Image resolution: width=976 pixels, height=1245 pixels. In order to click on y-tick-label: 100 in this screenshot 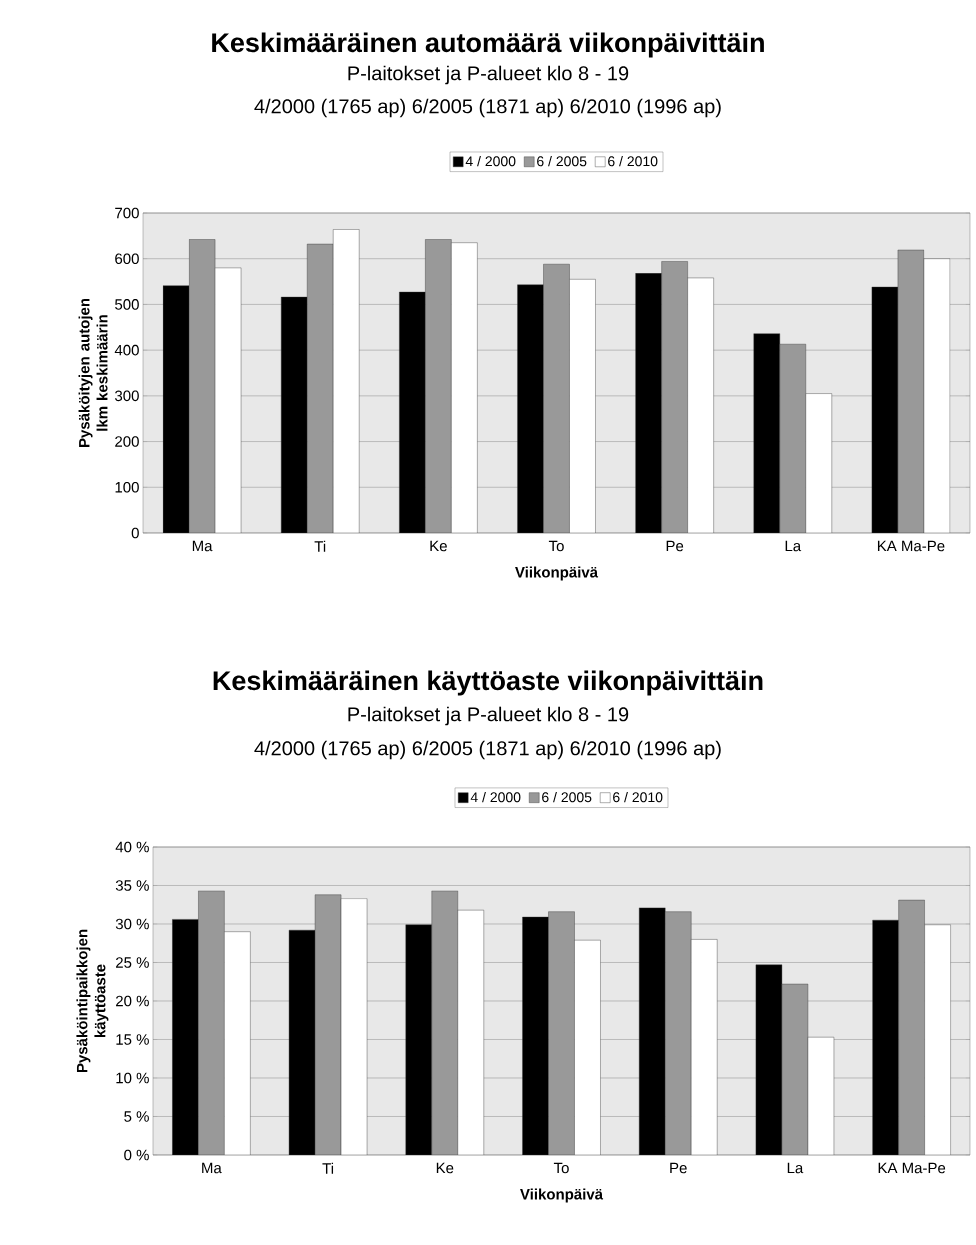, I will do `click(127, 487)`.